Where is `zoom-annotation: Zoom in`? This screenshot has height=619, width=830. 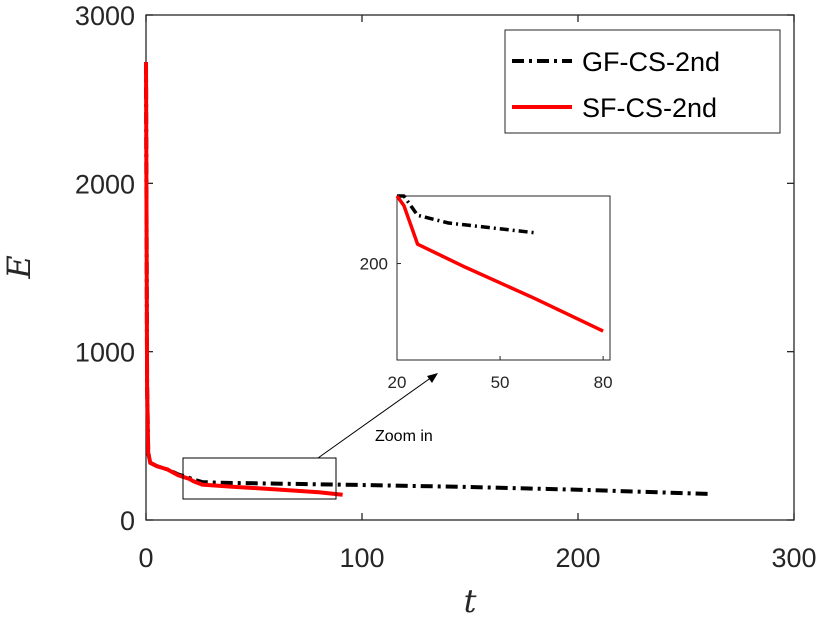 zoom-annotation: Zoom in is located at coordinates (404, 436).